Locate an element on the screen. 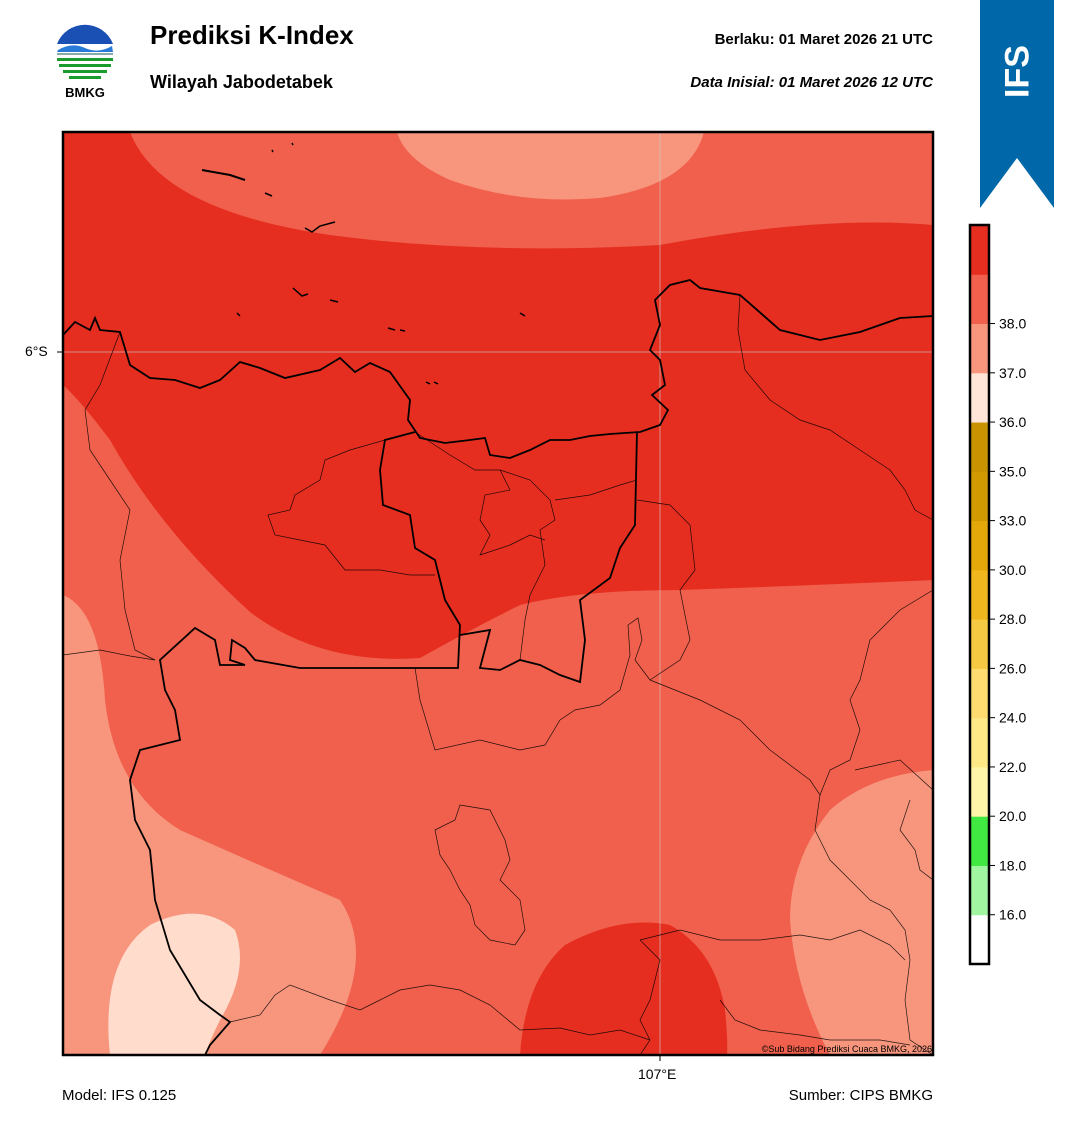 The image size is (1072, 1128). colorbar-cells is located at coordinates (979, 595).